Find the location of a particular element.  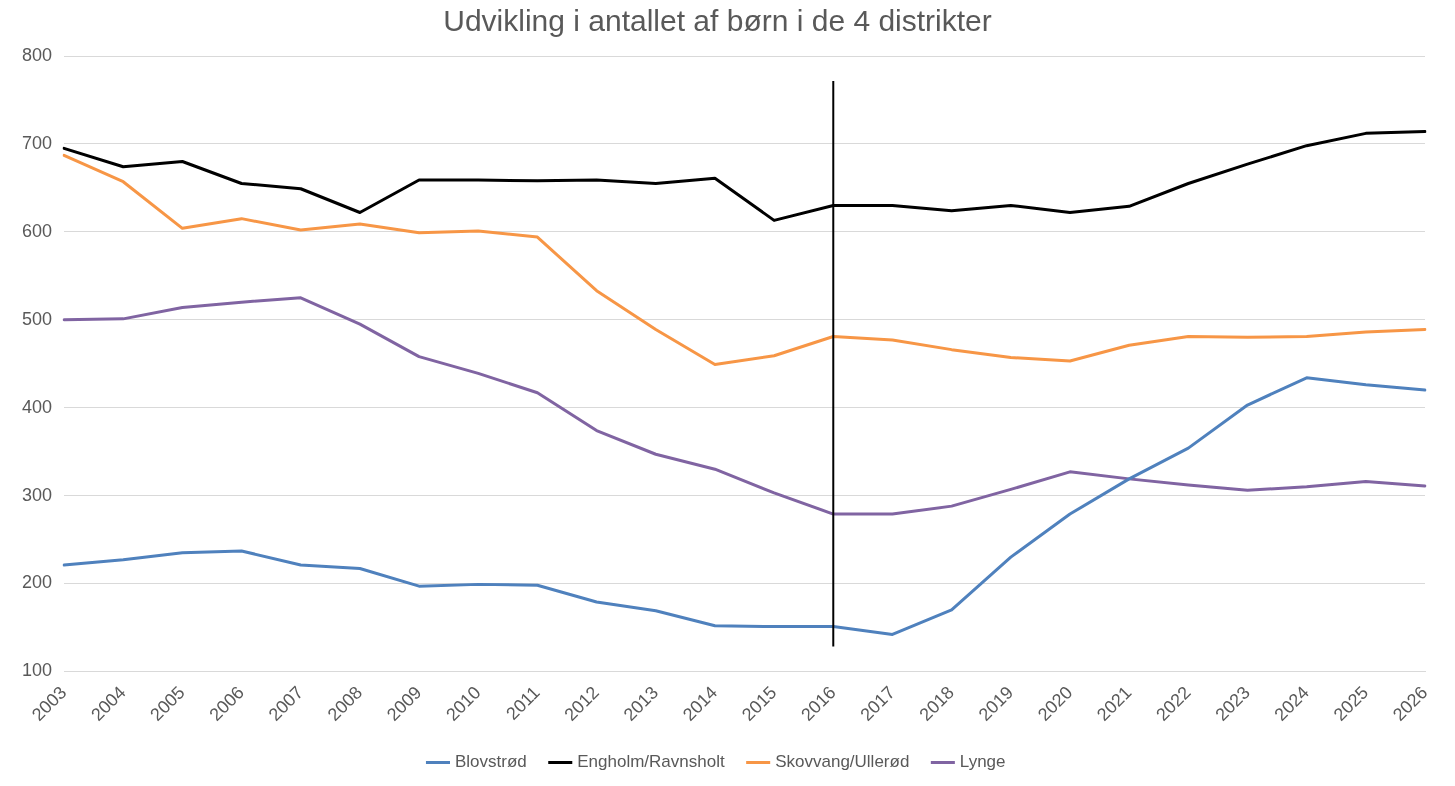

y-tick-label: 500 is located at coordinates (37, 318).